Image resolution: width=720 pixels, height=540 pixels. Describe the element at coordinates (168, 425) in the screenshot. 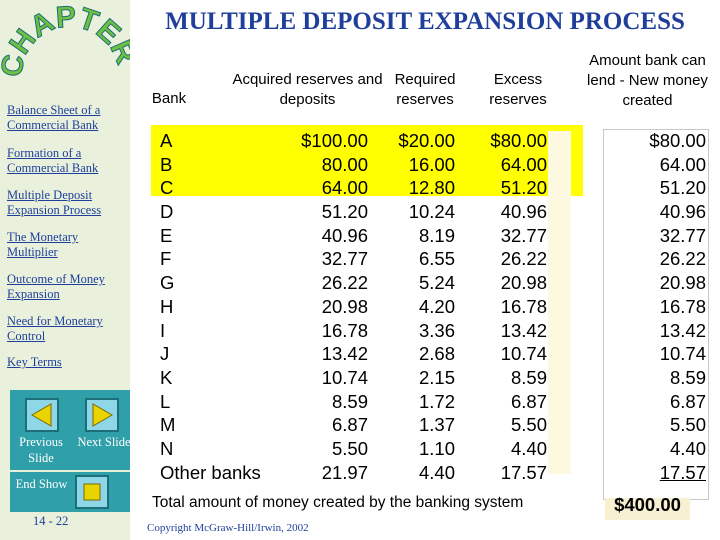

I see `table-cell-bank: M` at that location.